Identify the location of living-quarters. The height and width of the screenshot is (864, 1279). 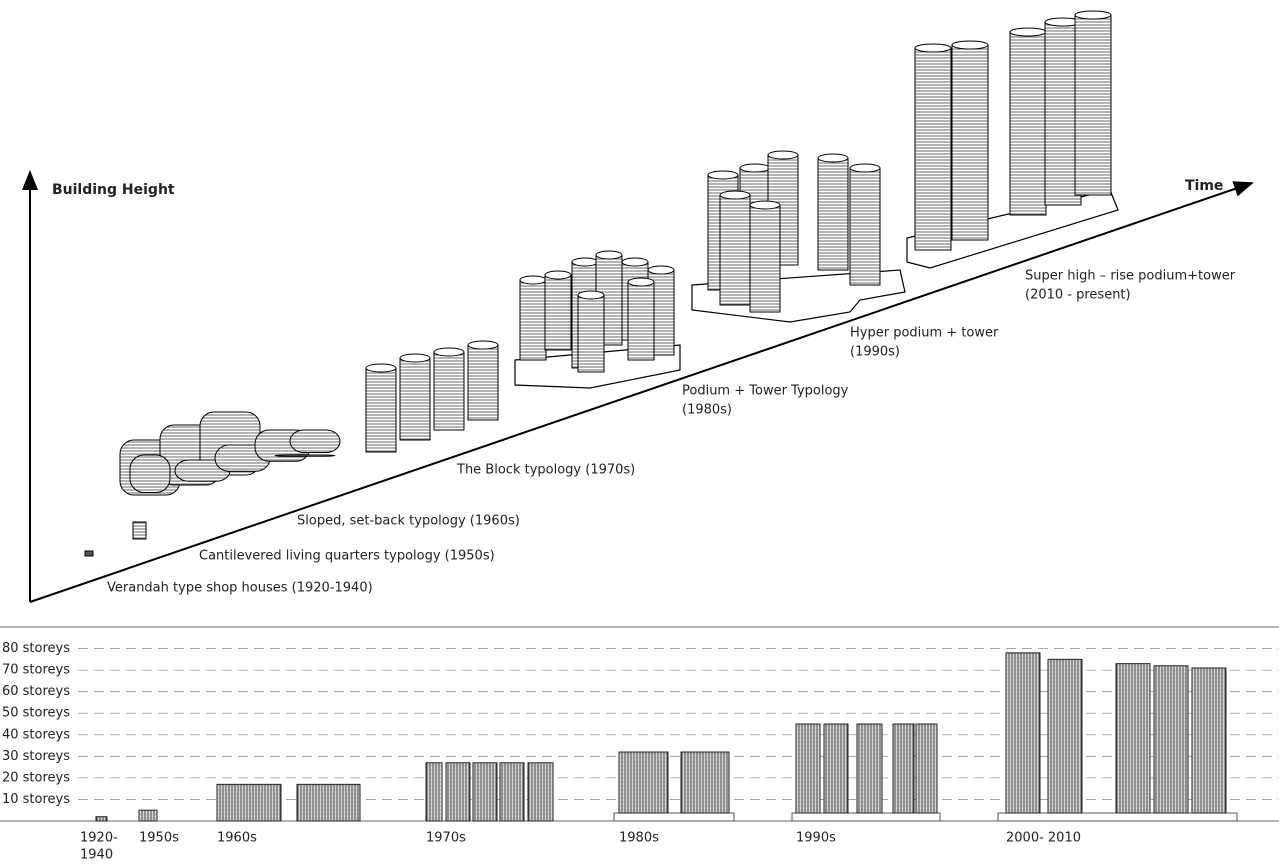
(139, 530).